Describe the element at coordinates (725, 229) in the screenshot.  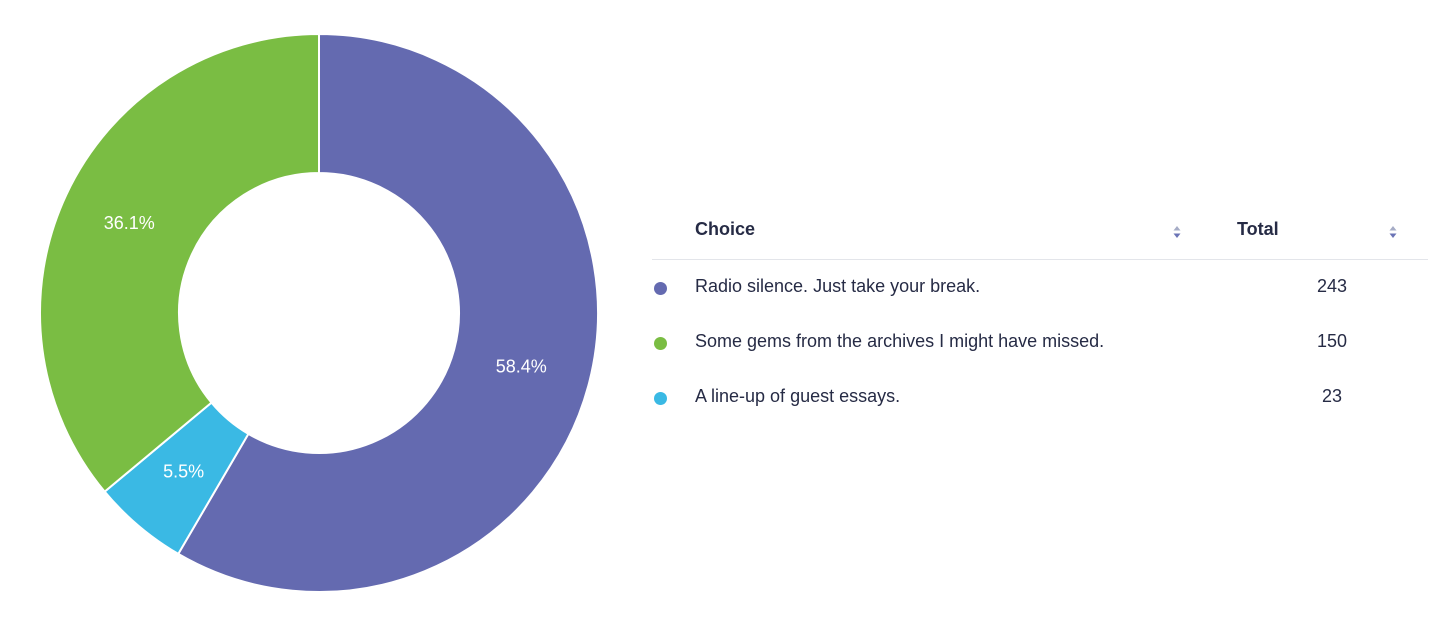
I see `column-header-choice: Choice` at that location.